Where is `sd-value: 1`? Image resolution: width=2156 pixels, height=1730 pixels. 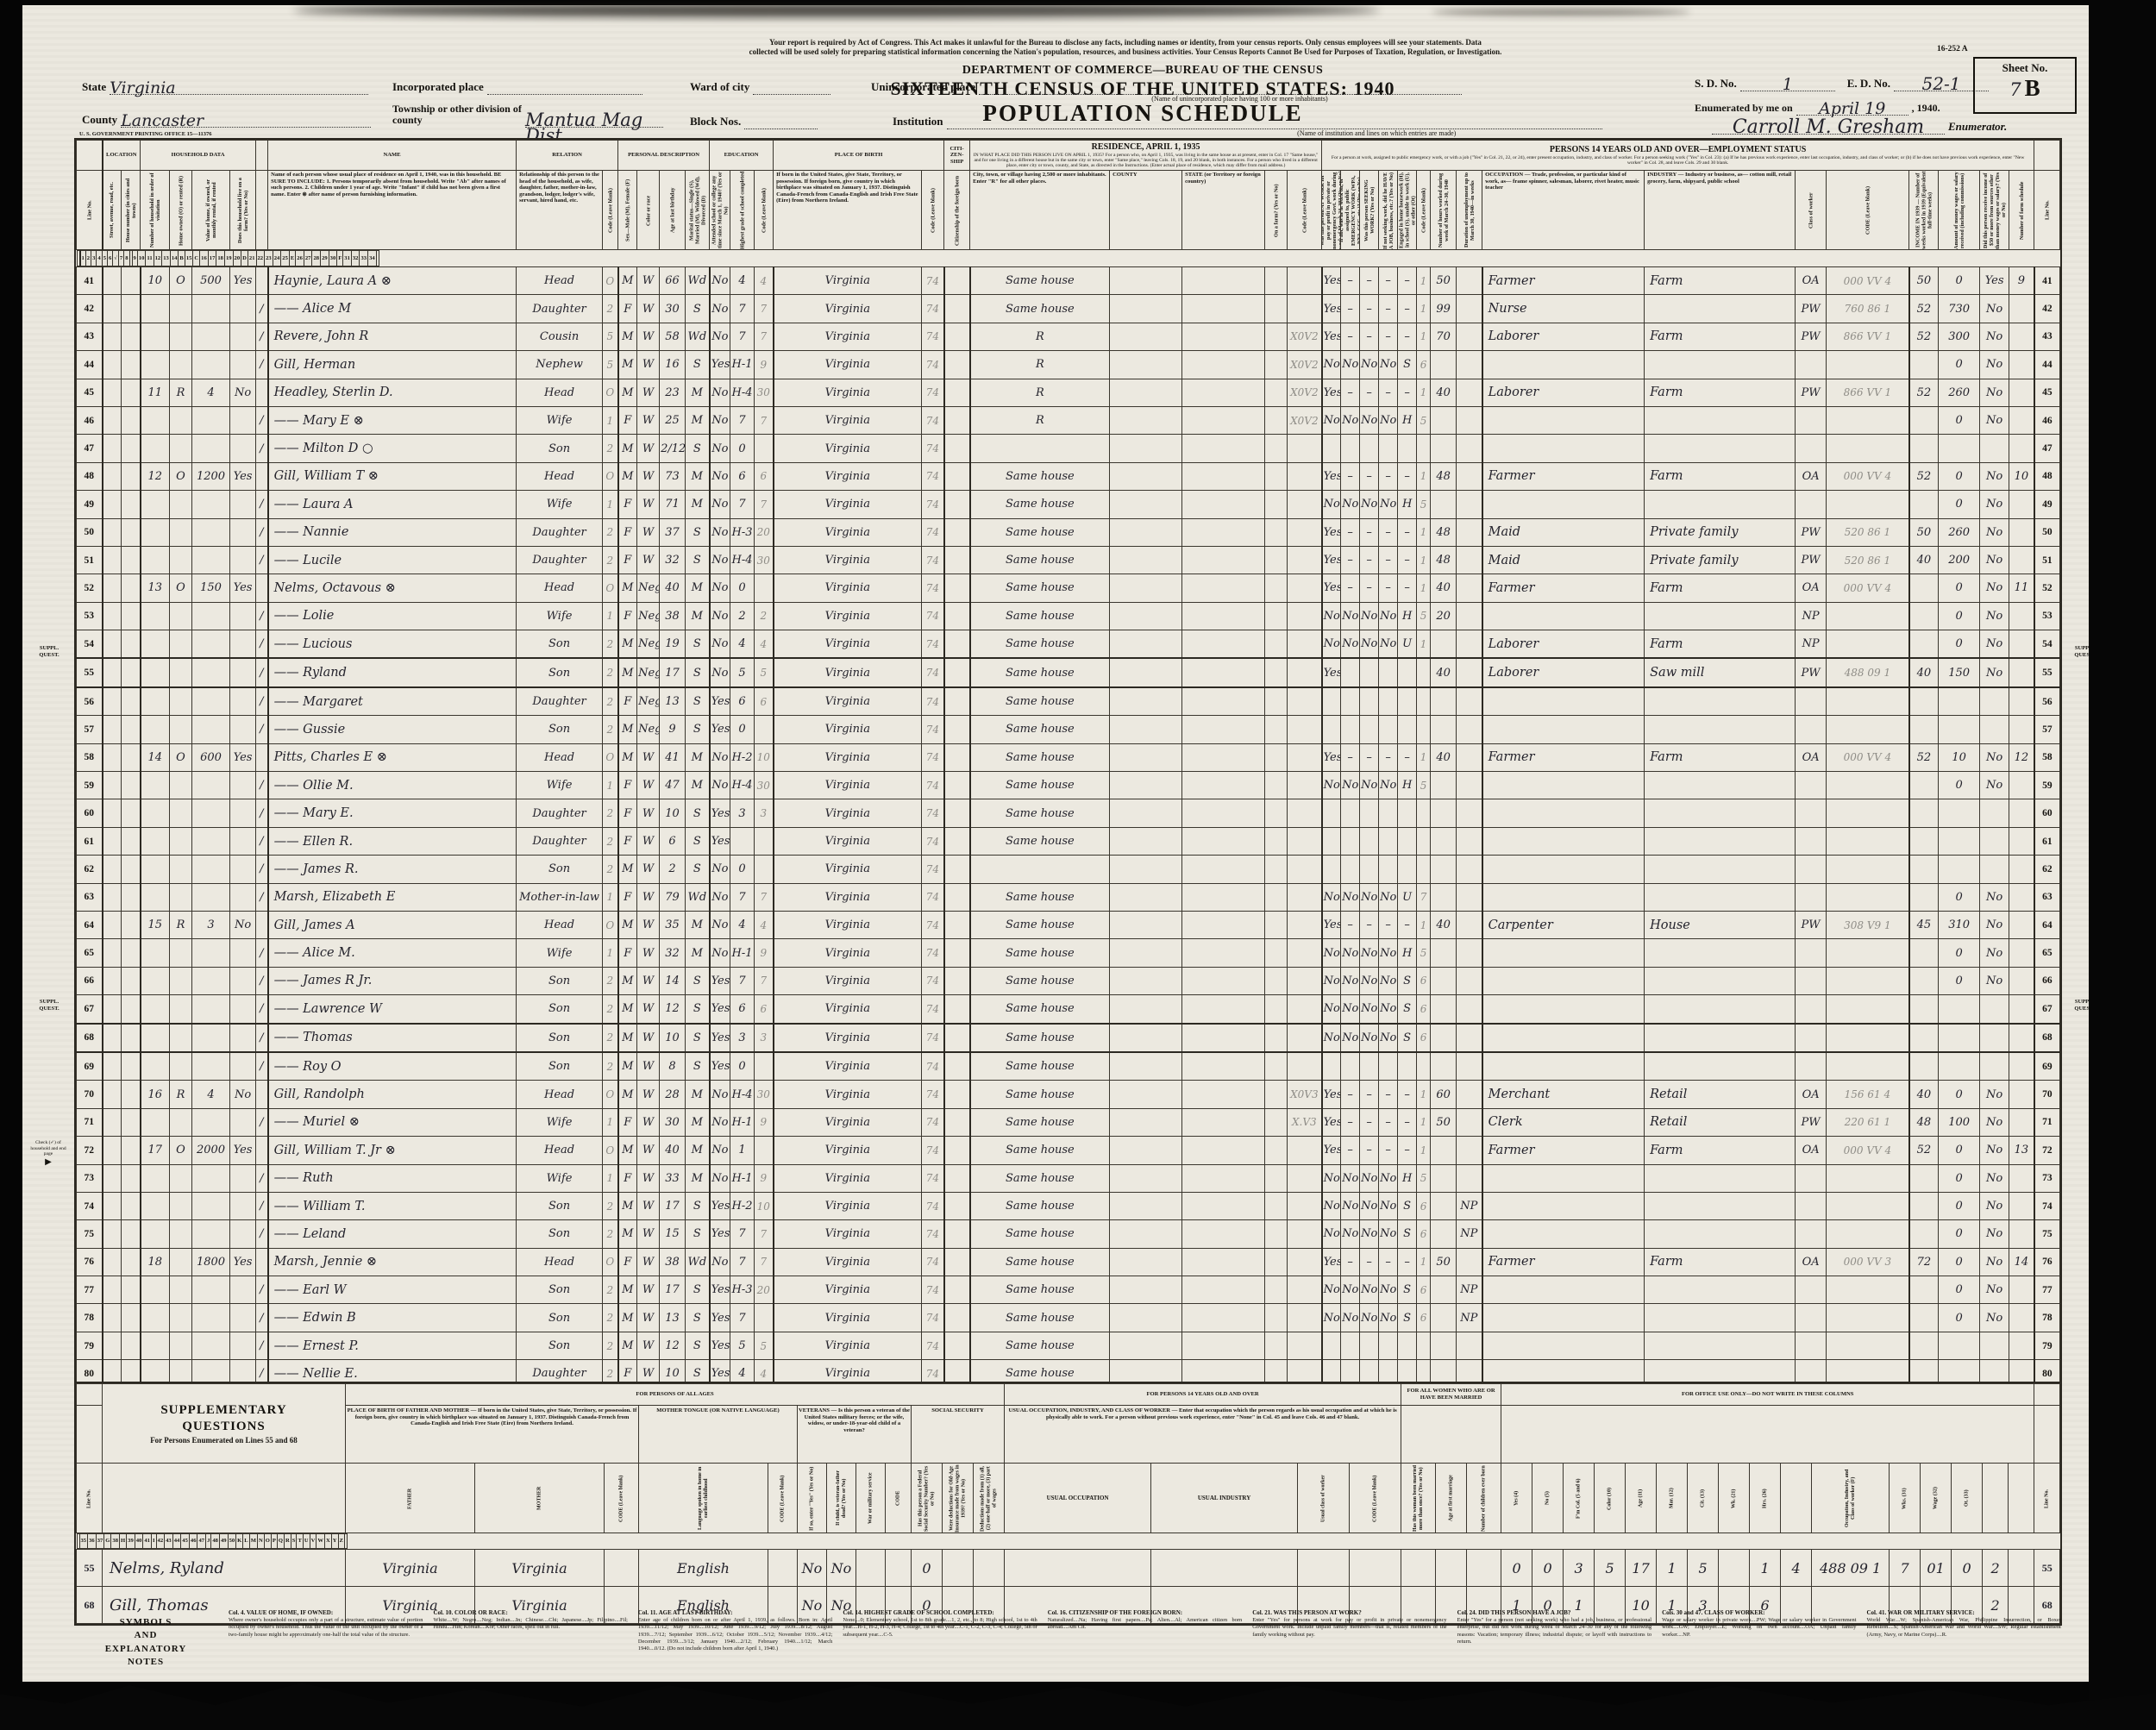
sd-value: 1 is located at coordinates (1787, 85).